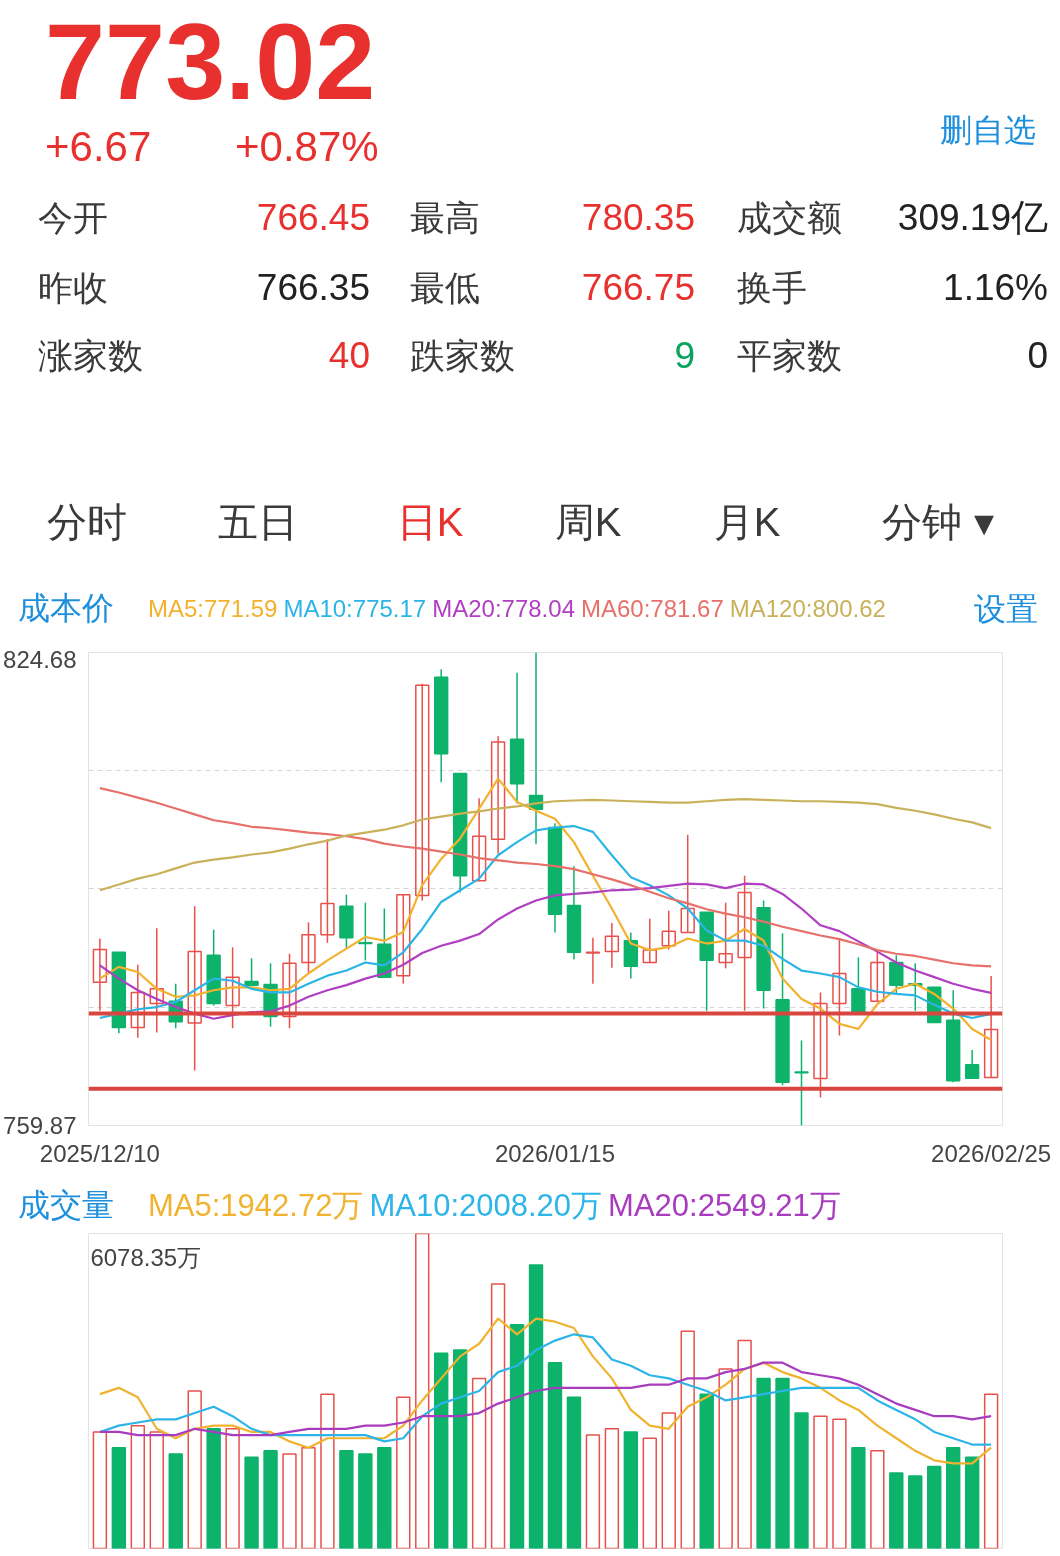 Image resolution: width=1060 pixels, height=1556 pixels. Describe the element at coordinates (98, 146) in the screenshot. I see `text: +6.67` at that location.